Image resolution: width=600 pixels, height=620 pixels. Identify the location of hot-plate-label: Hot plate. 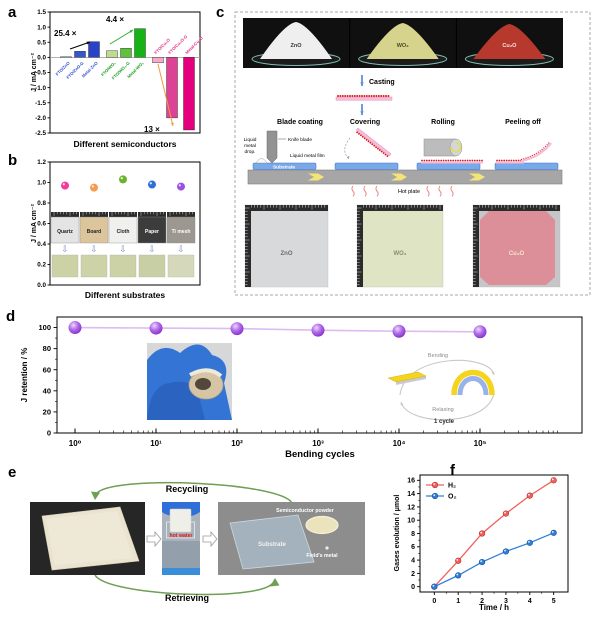
(409, 192).